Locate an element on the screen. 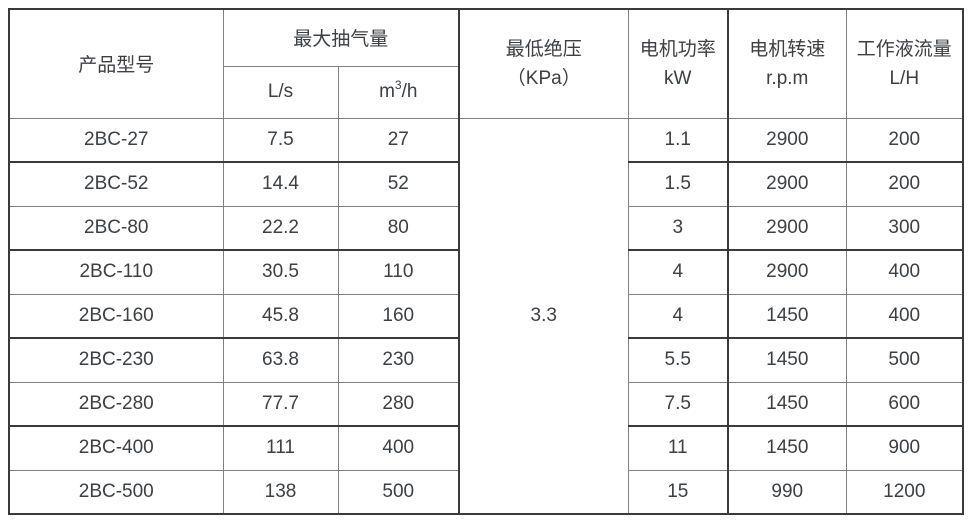 Image resolution: width=972 pixels, height=521 pixels. cell-ls: 63.8 is located at coordinates (280, 360).